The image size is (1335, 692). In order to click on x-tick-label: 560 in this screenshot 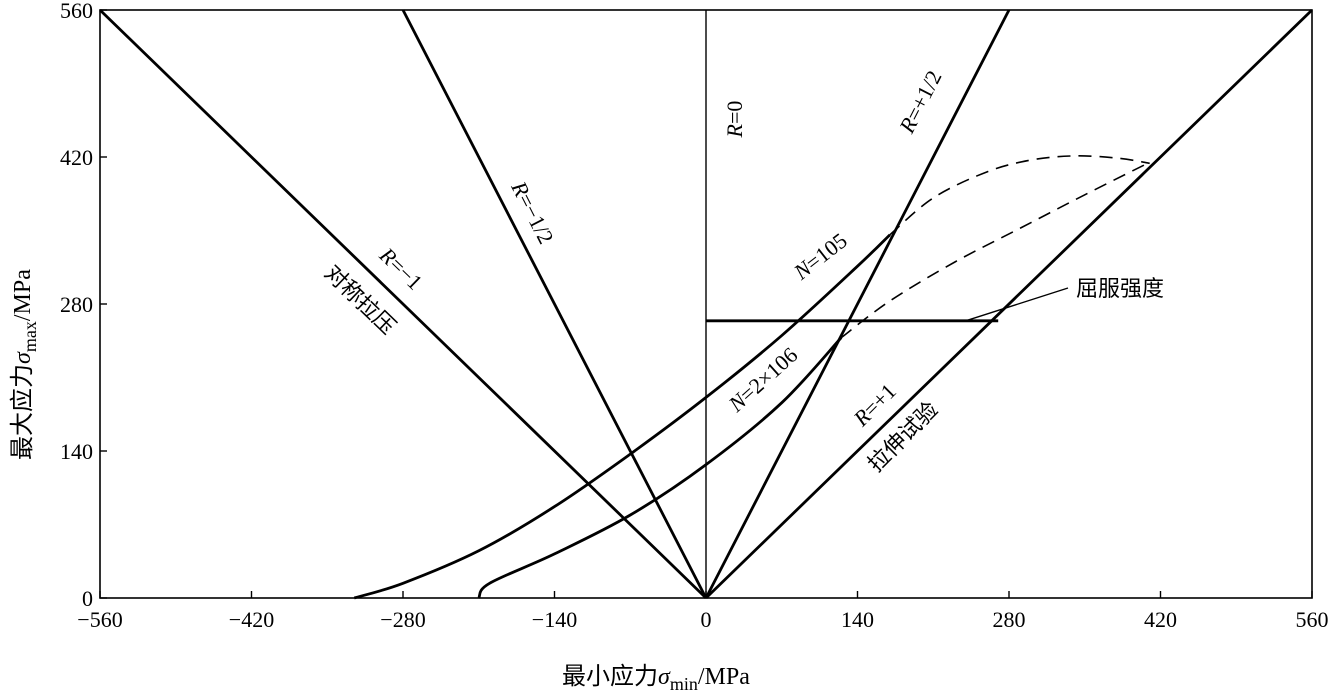, I will do `click(1312, 619)`.